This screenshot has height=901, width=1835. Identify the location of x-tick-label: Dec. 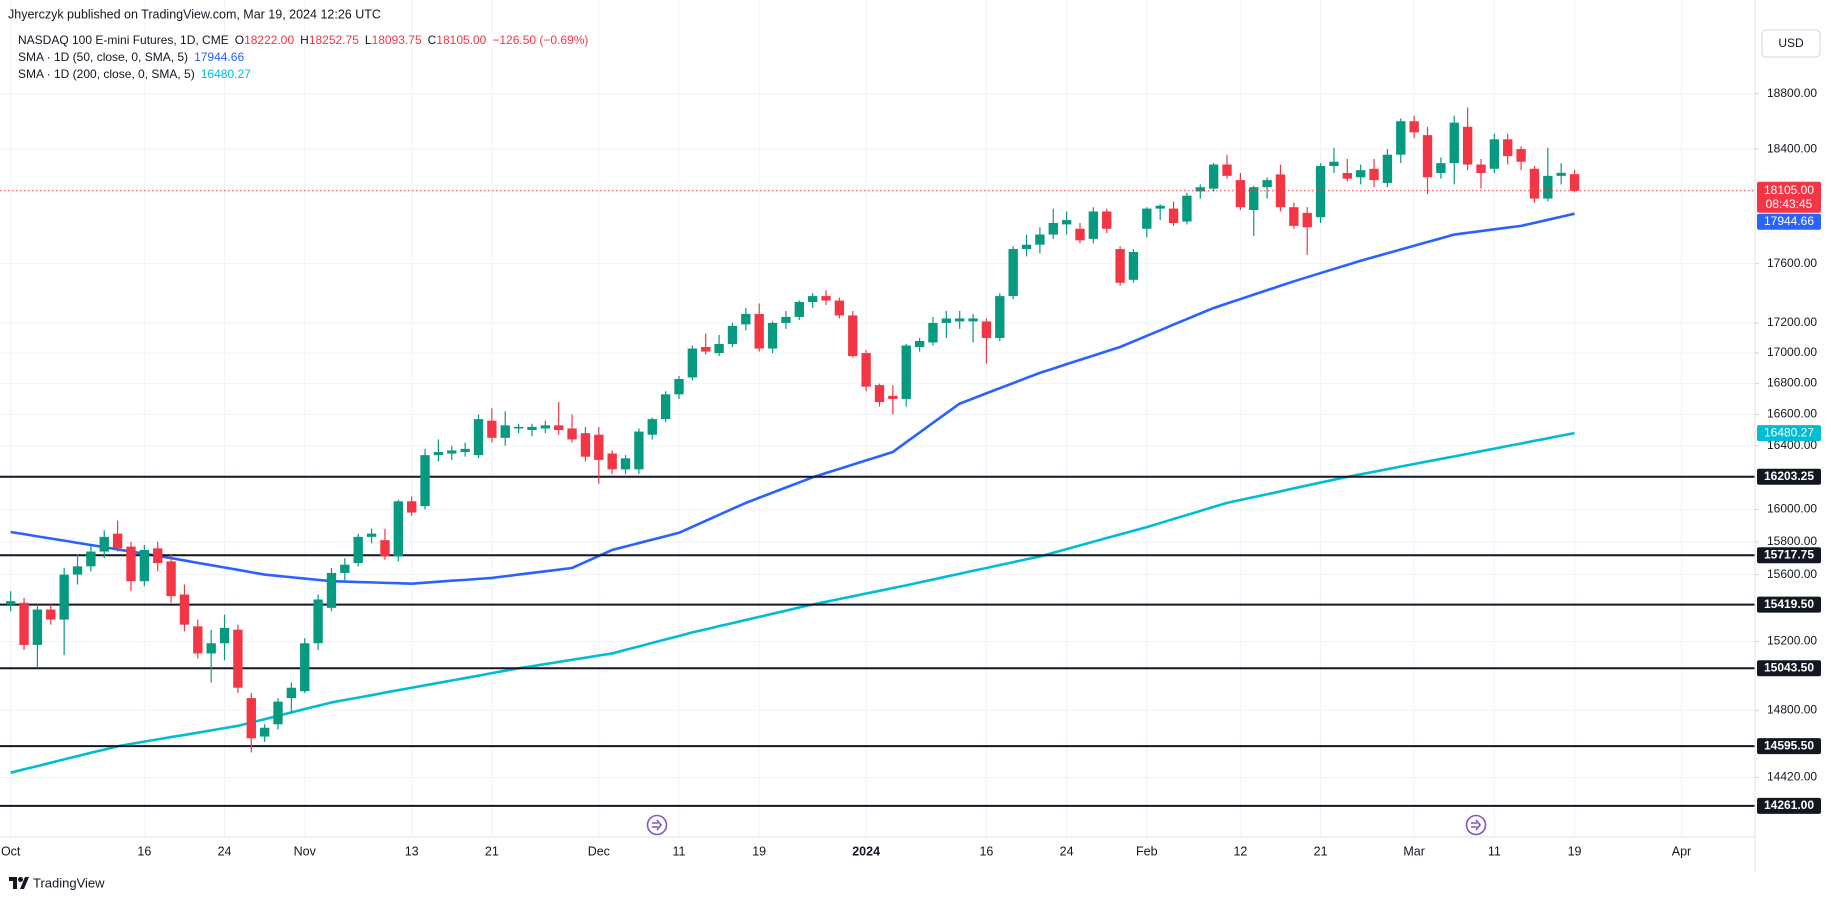
(599, 851).